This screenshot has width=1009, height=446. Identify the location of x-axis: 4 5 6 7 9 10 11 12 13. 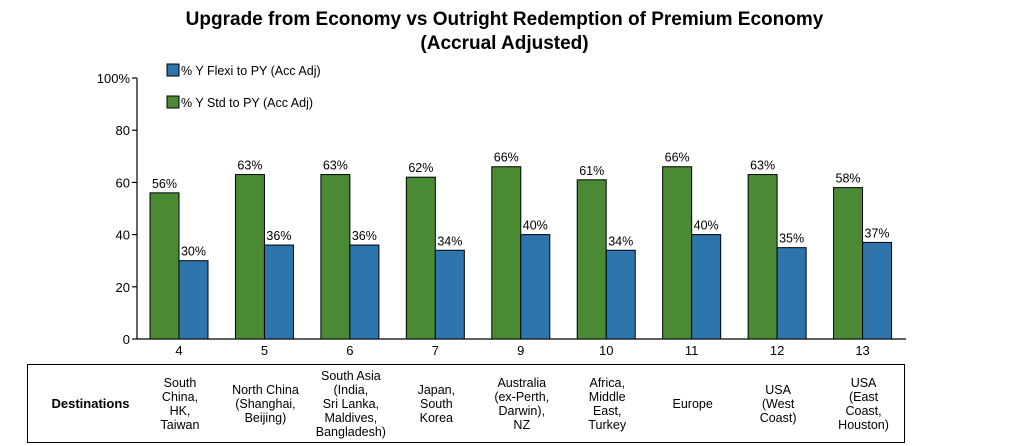
(521, 348).